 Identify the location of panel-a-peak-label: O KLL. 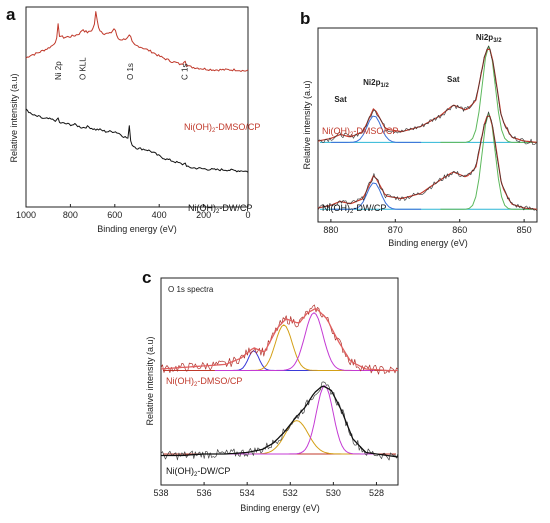
(83, 68).